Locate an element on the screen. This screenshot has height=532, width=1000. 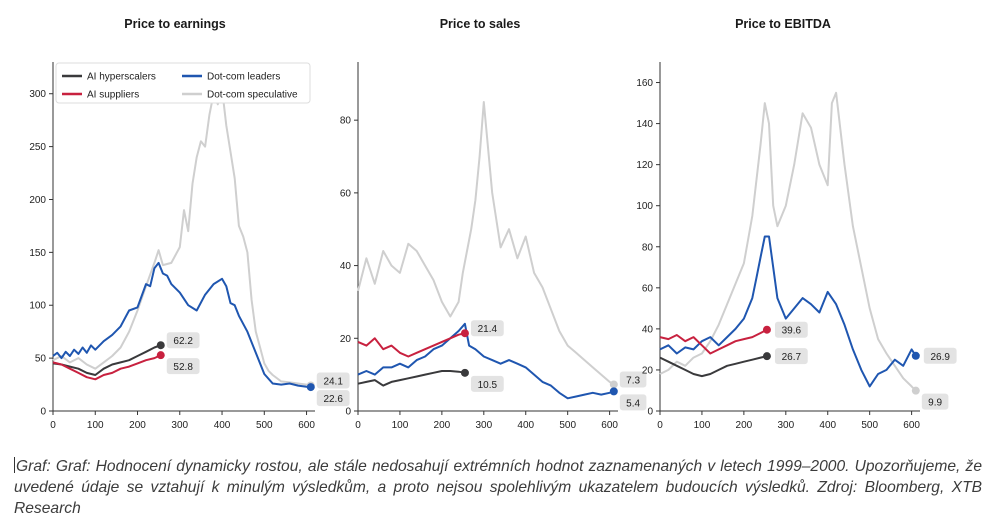
end-label-dot-com-leaders: 26.9 is located at coordinates (940, 357).